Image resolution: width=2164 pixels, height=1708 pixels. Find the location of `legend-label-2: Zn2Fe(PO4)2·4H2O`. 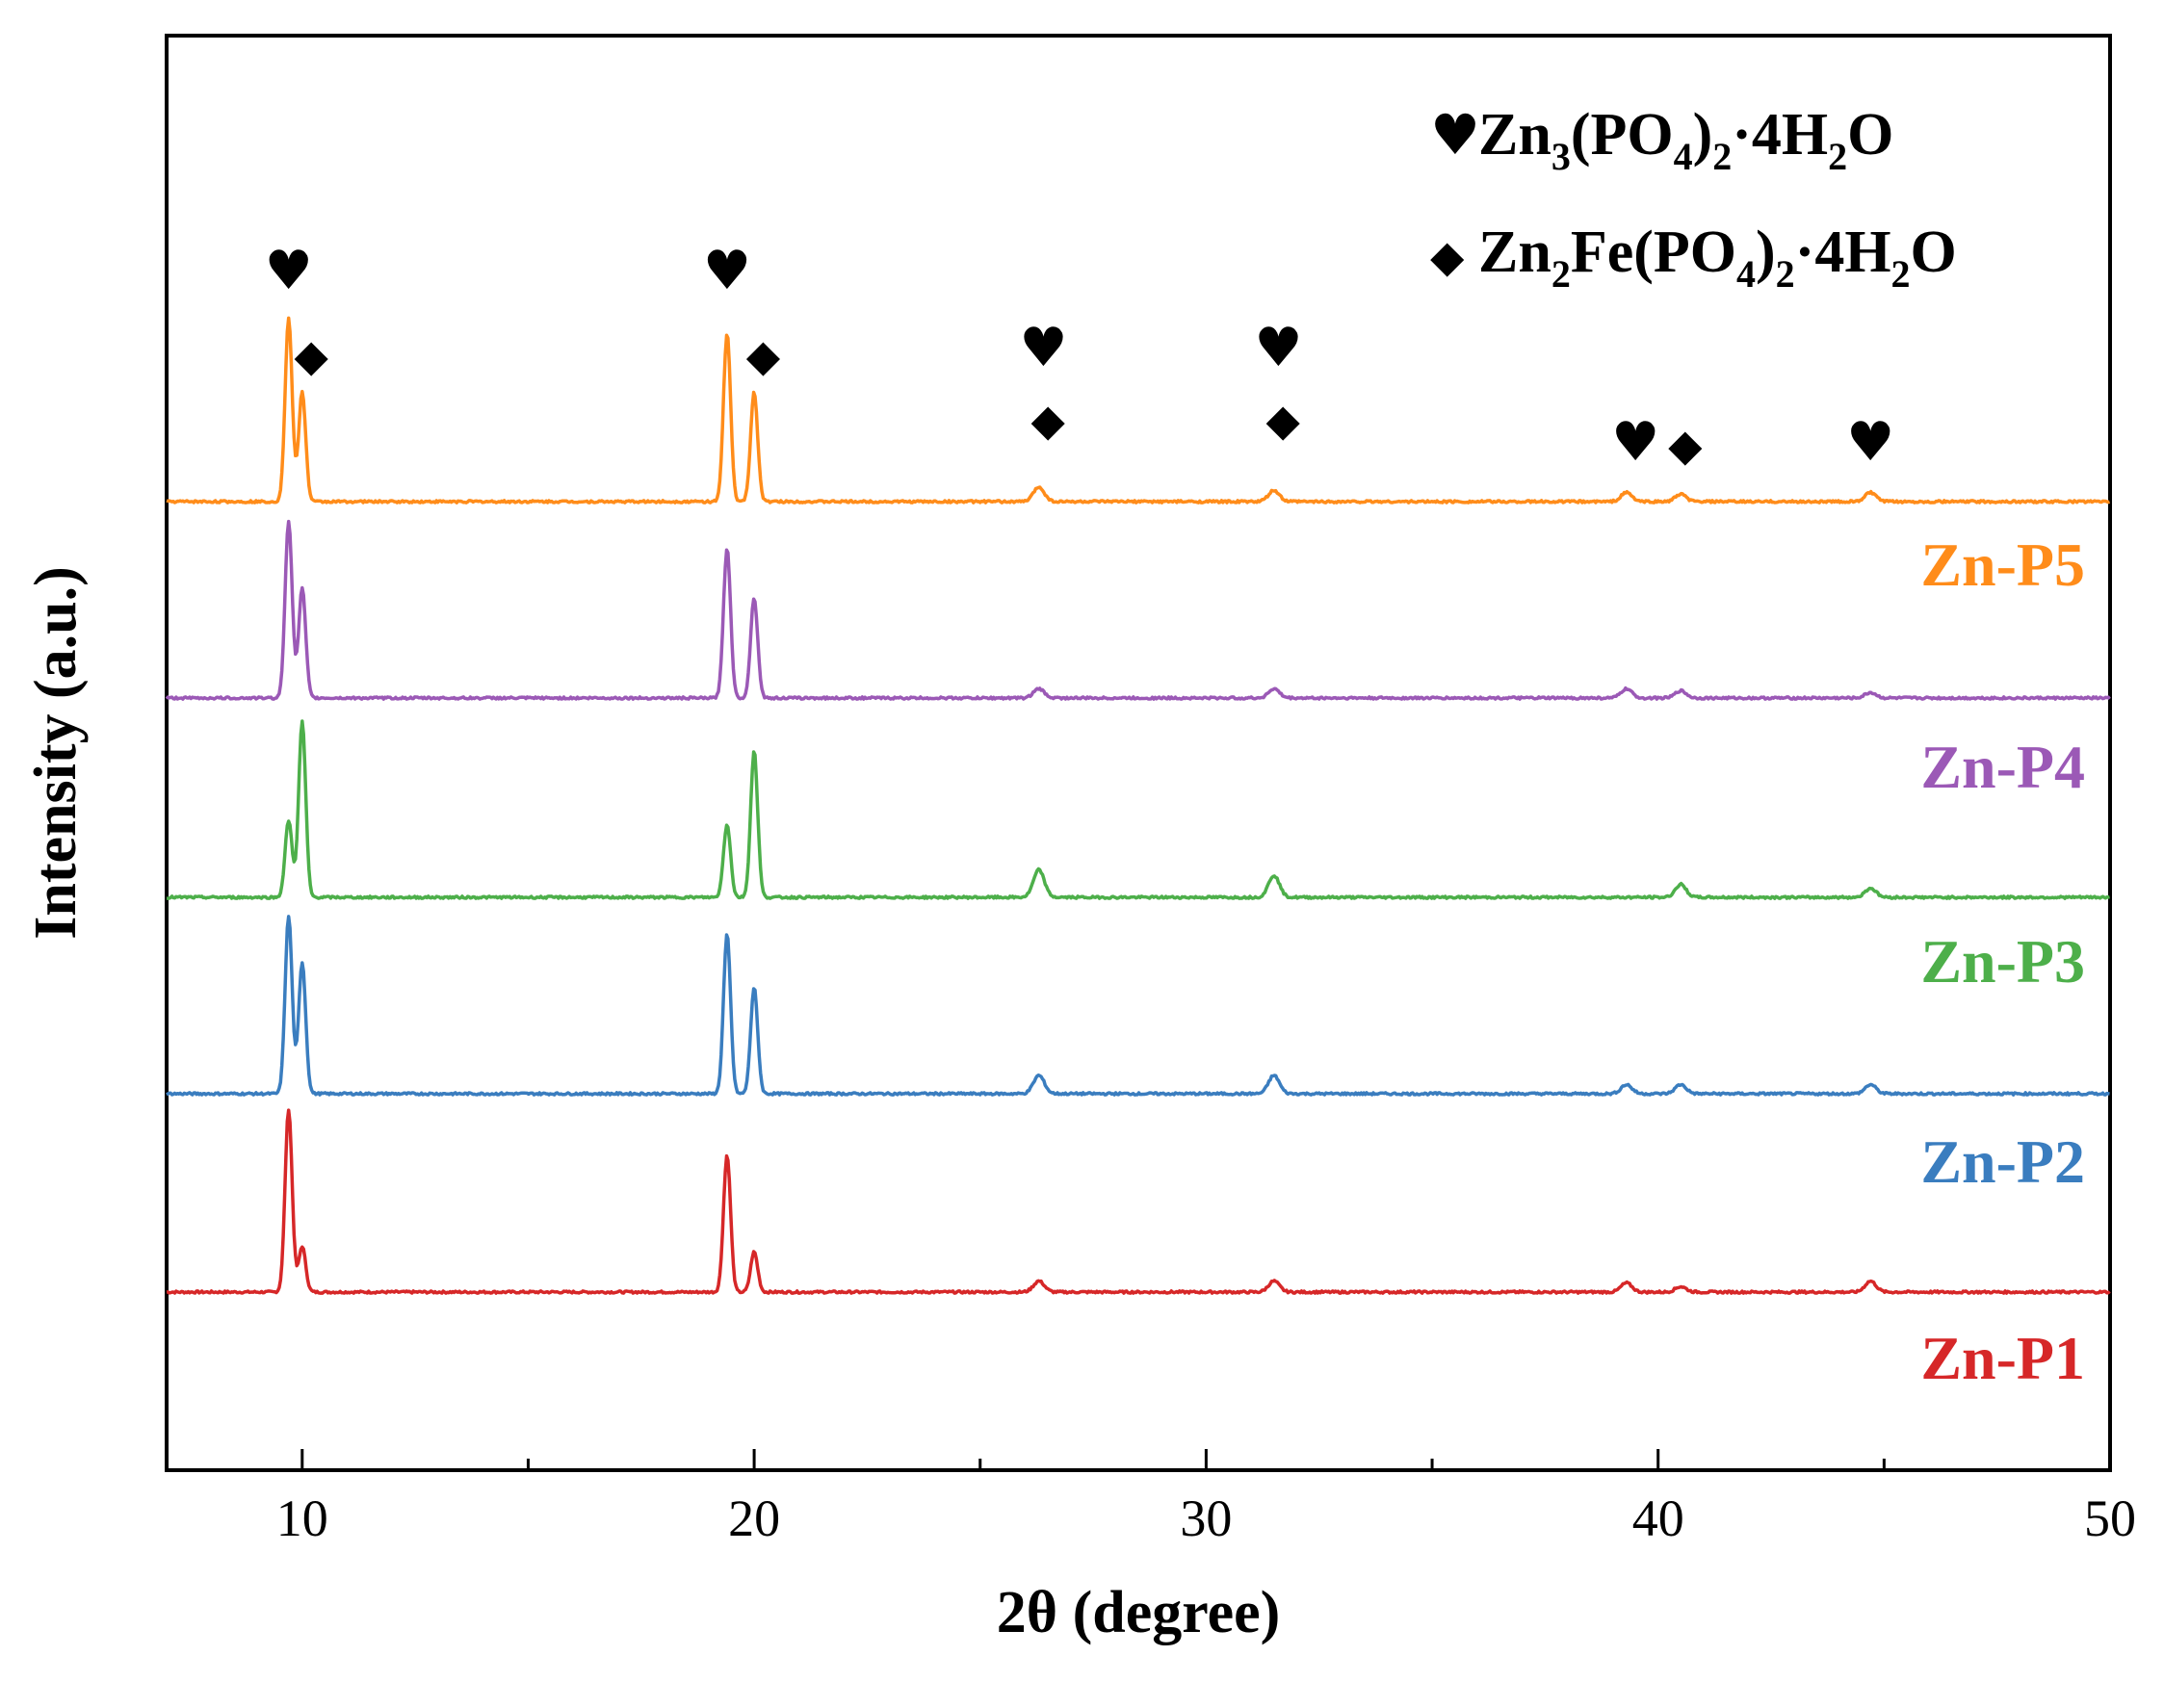

legend-label-2: Zn2Fe(PO4)2·4H2O is located at coordinates (1717, 258).